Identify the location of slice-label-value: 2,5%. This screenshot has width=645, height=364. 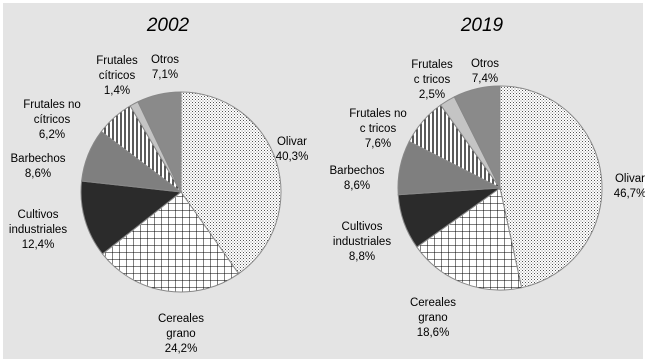
(432, 95).